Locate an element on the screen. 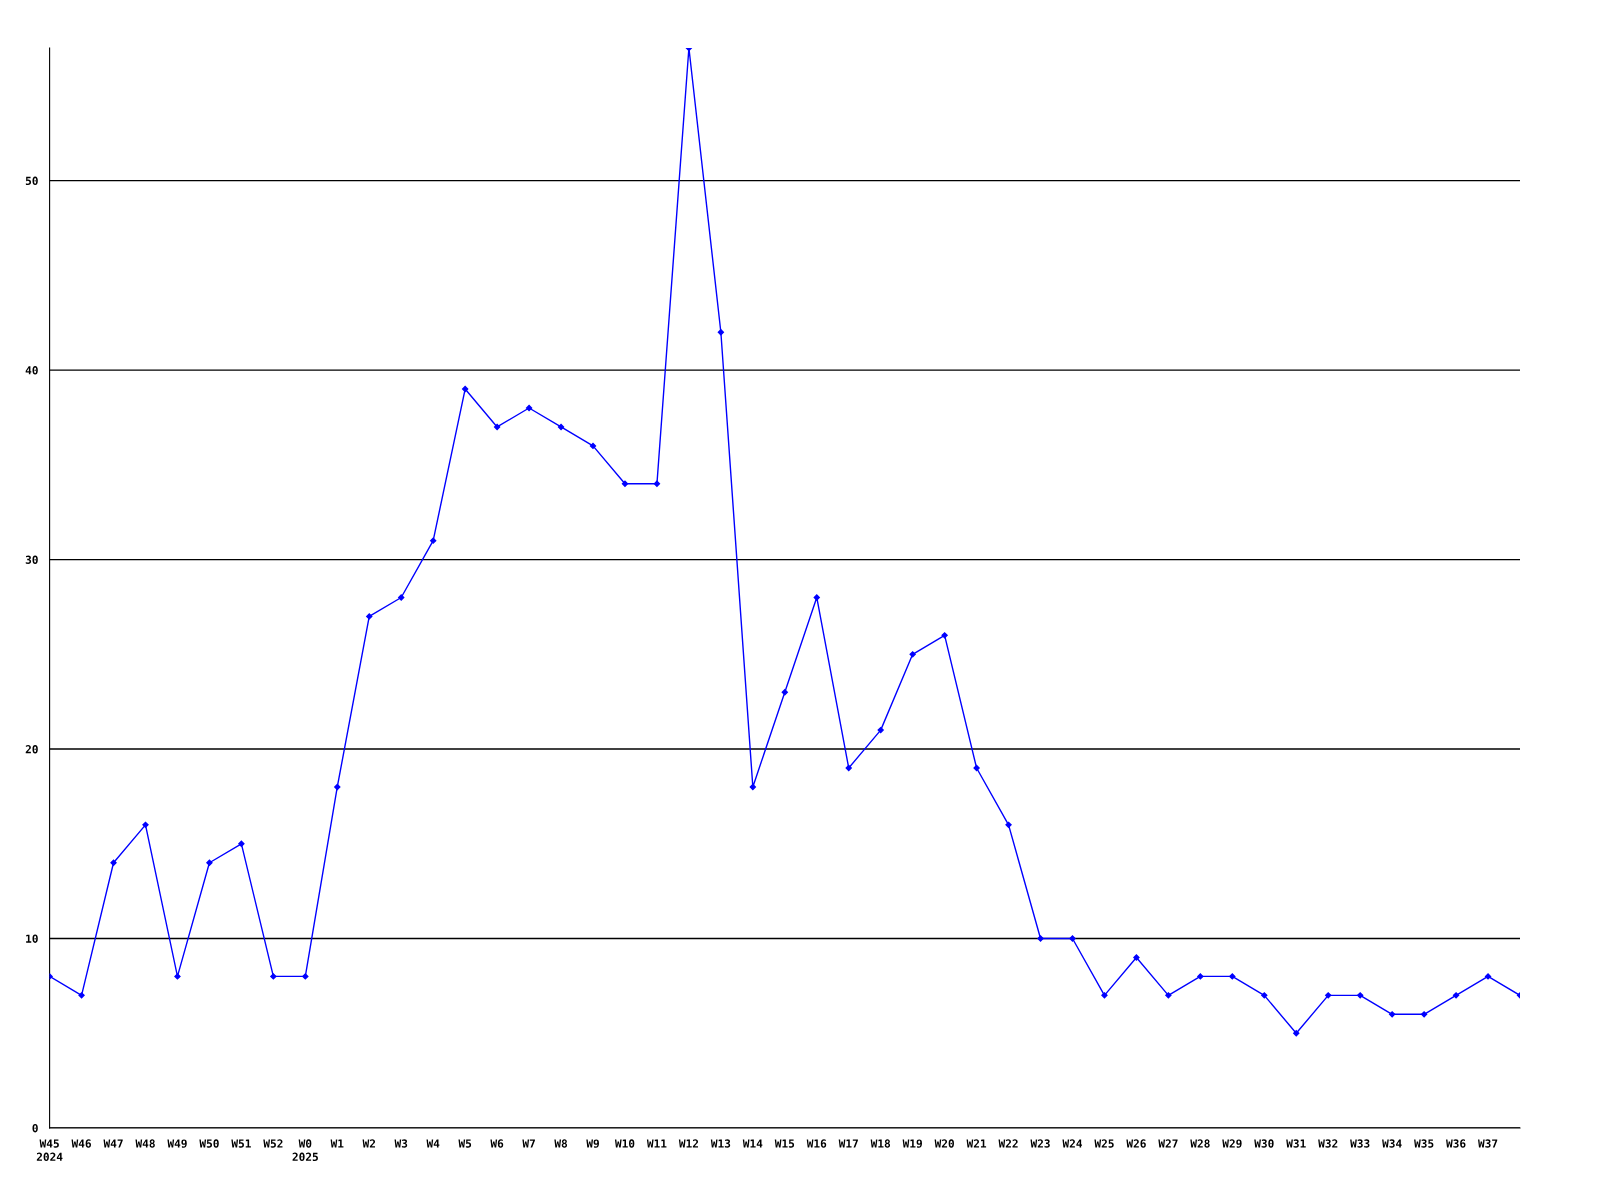 Image resolution: width=1600 pixels, height=1200 pixels. x-tick-label: W32 is located at coordinates (1328, 1143).